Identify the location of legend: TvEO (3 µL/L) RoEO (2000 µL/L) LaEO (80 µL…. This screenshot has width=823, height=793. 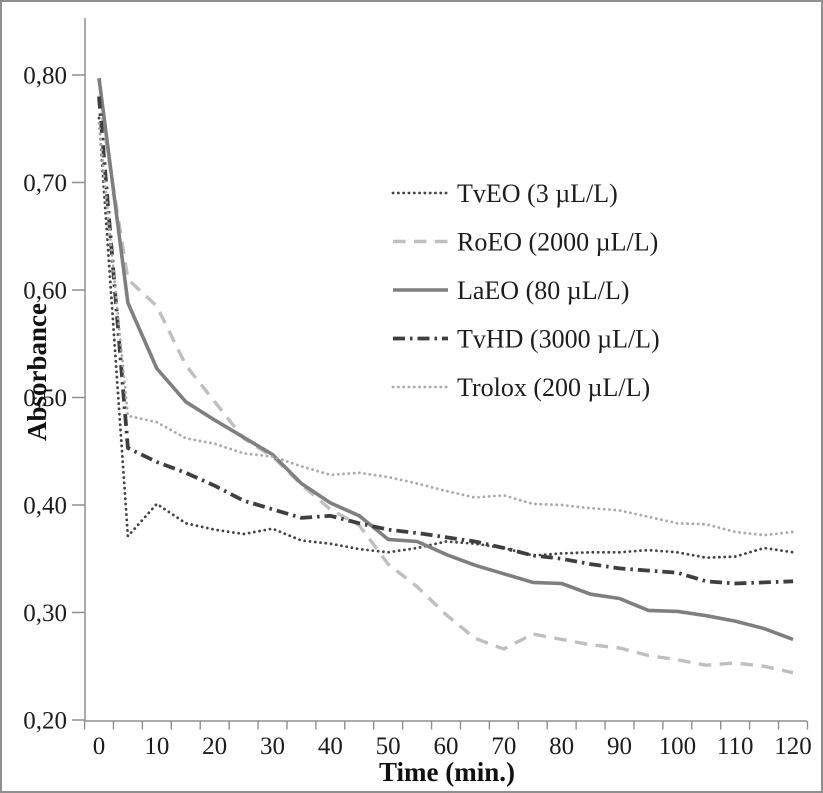
(525, 290).